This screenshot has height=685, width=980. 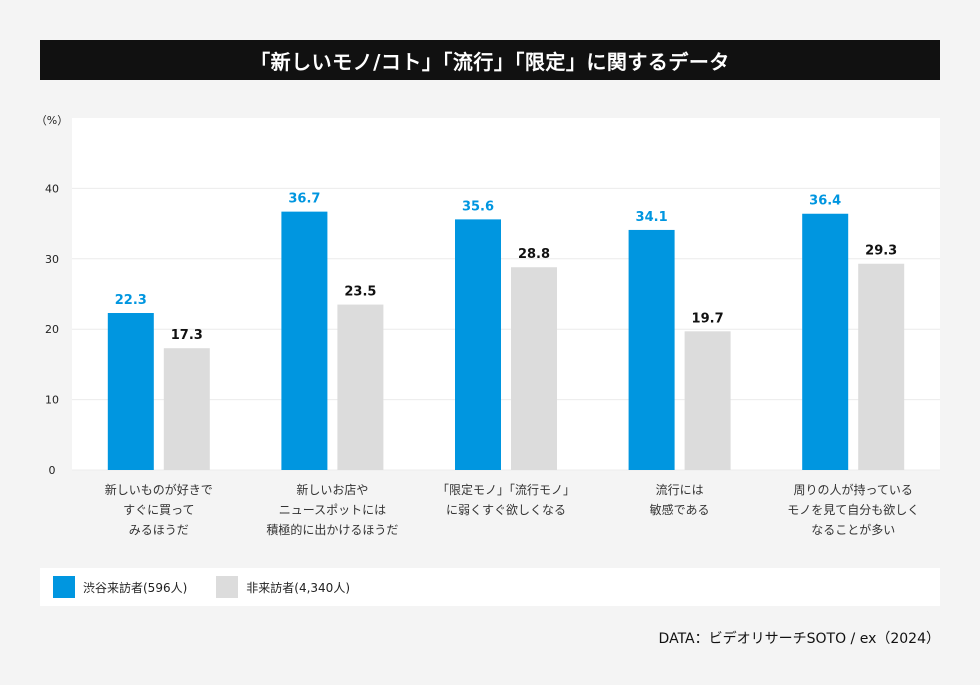 What do you see at coordinates (799, 639) in the screenshot?
I see `data-source: DATA：ビデオリサーチSOTO / ex（2024）` at bounding box center [799, 639].